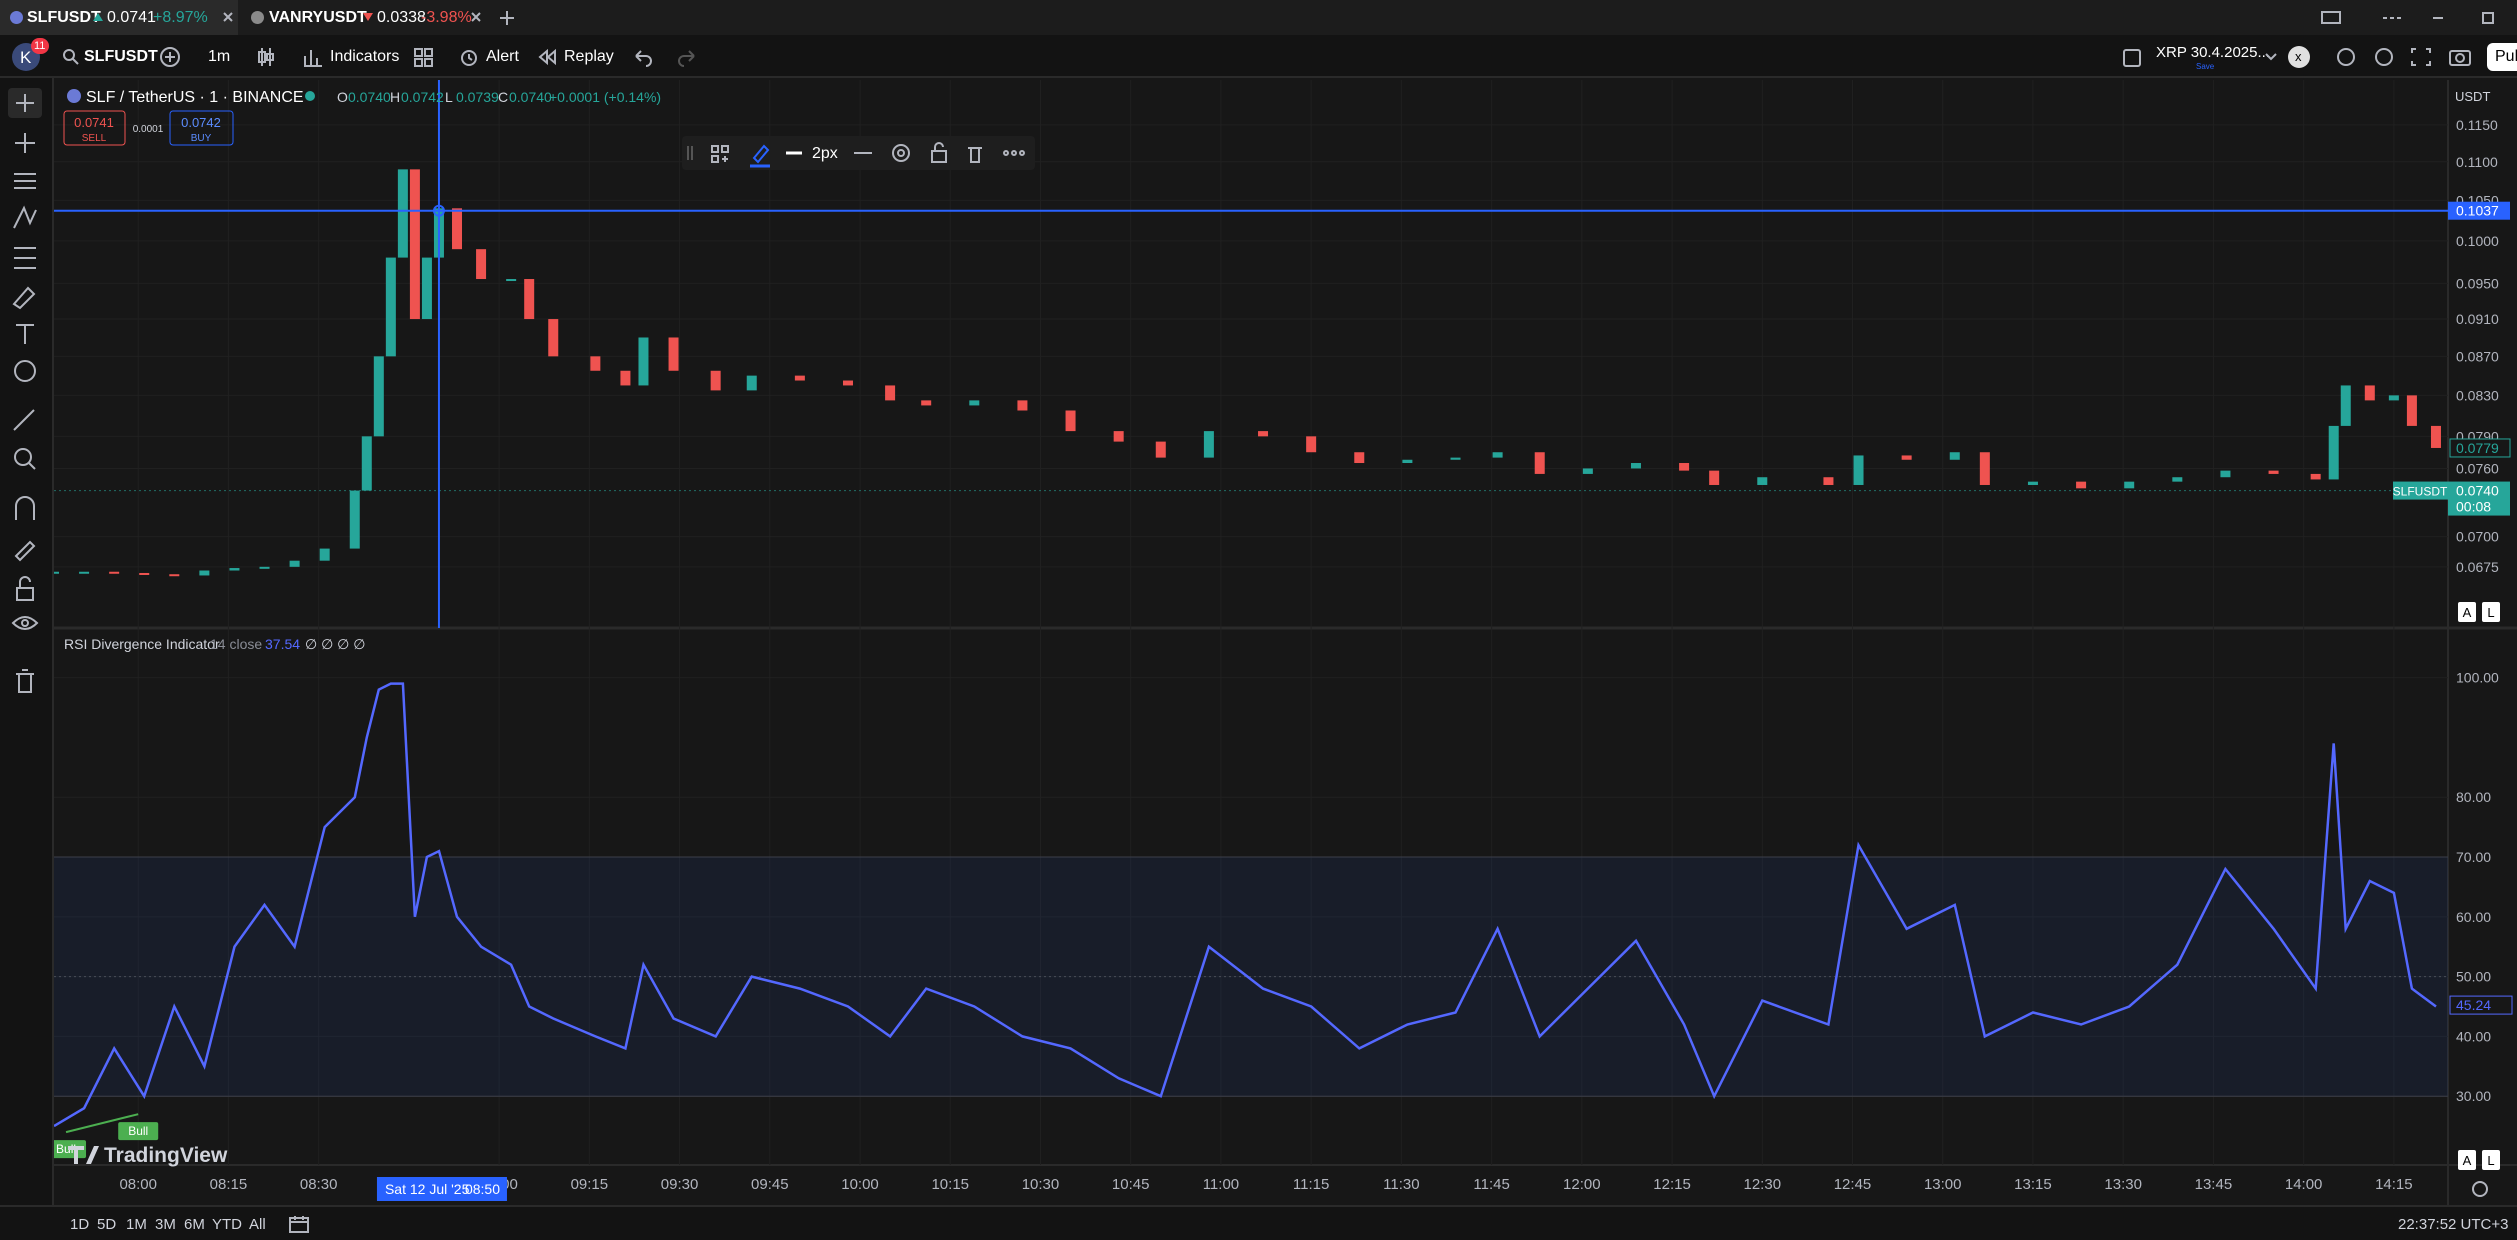 The image size is (2517, 1240). Describe the element at coordinates (1672, 1184) in the screenshot. I see `x-tick-label: 12:15` at that location.